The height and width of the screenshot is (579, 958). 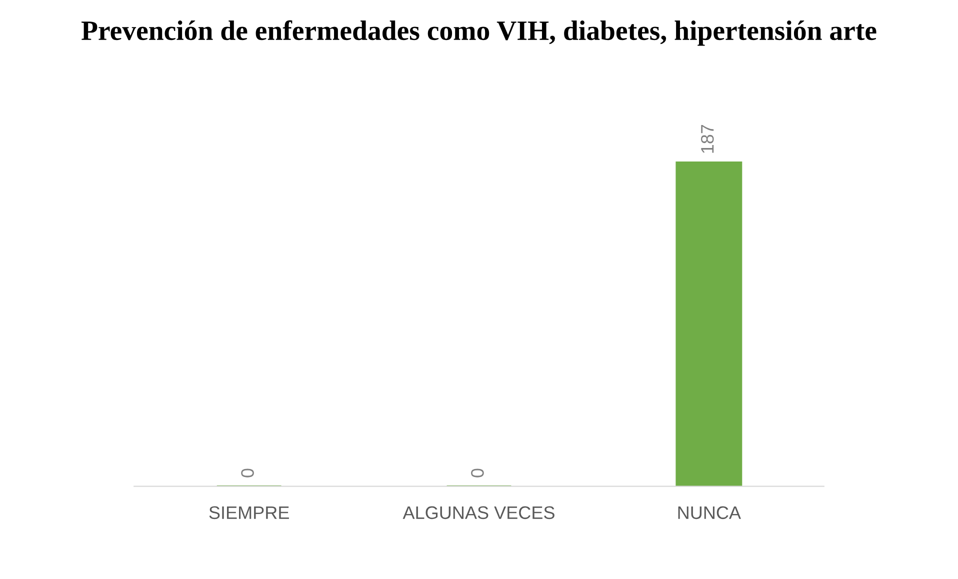 I want to click on x-tick-label: SIEMPRE, so click(x=249, y=513).